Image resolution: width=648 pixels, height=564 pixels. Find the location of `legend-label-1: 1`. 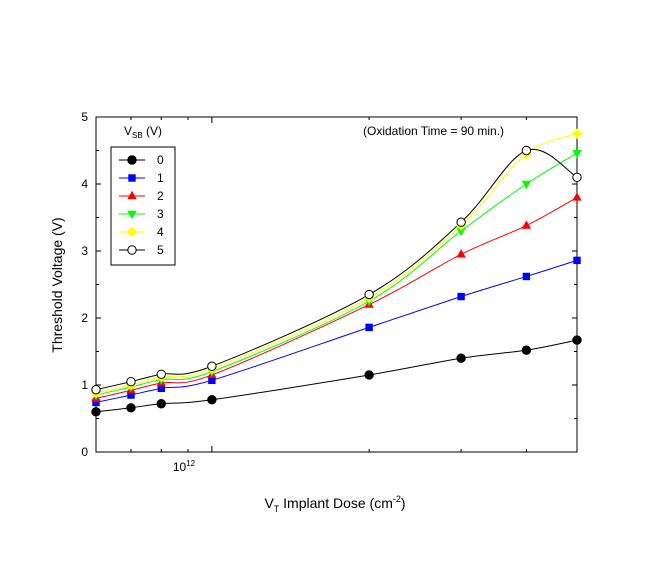

legend-label-1: 1 is located at coordinates (160, 178).